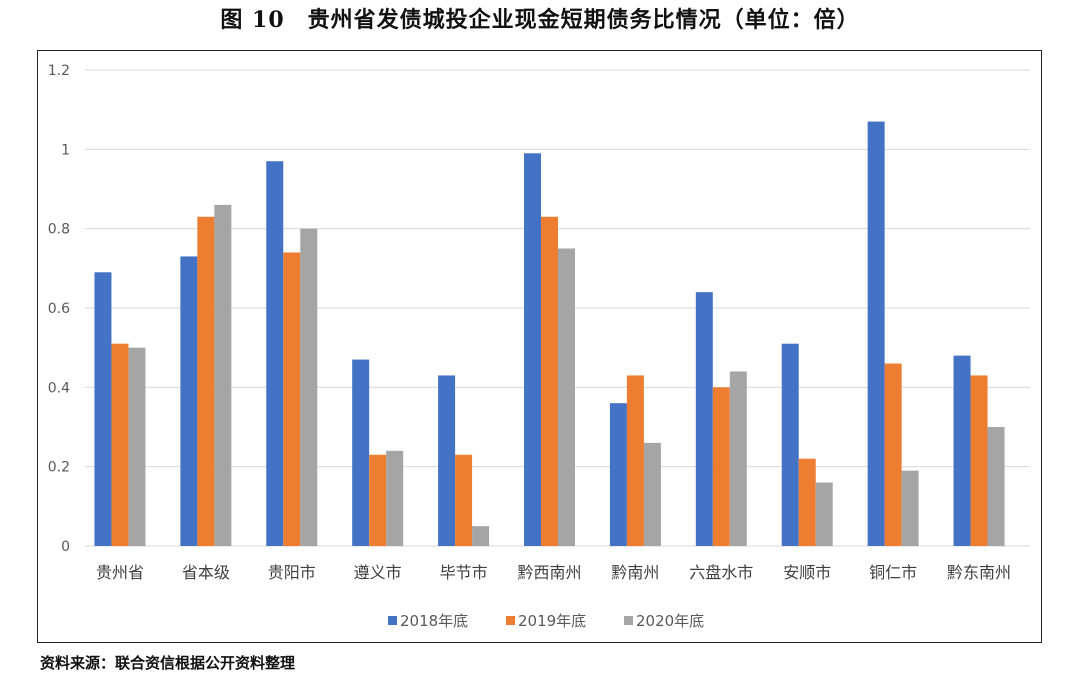  What do you see at coordinates (361, 452) in the screenshot?
I see `bar-2018年底-遵义市` at bounding box center [361, 452].